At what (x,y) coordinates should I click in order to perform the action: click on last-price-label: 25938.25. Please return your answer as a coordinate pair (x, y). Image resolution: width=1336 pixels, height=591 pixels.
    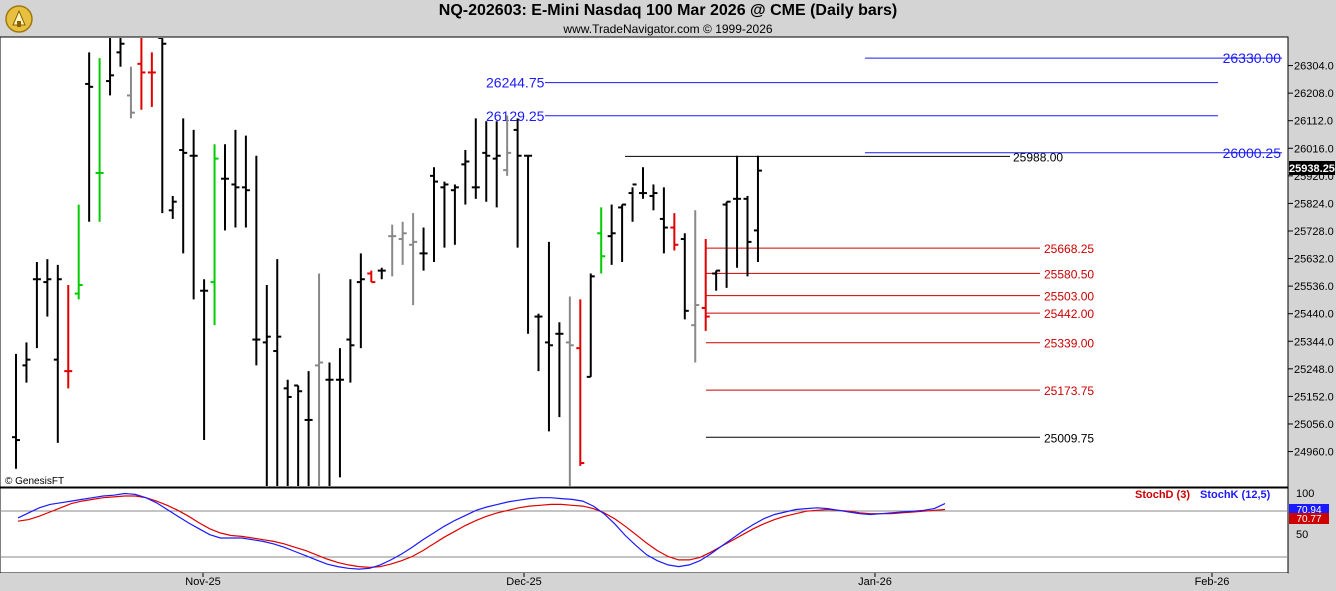
    Looking at the image, I should click on (1312, 169).